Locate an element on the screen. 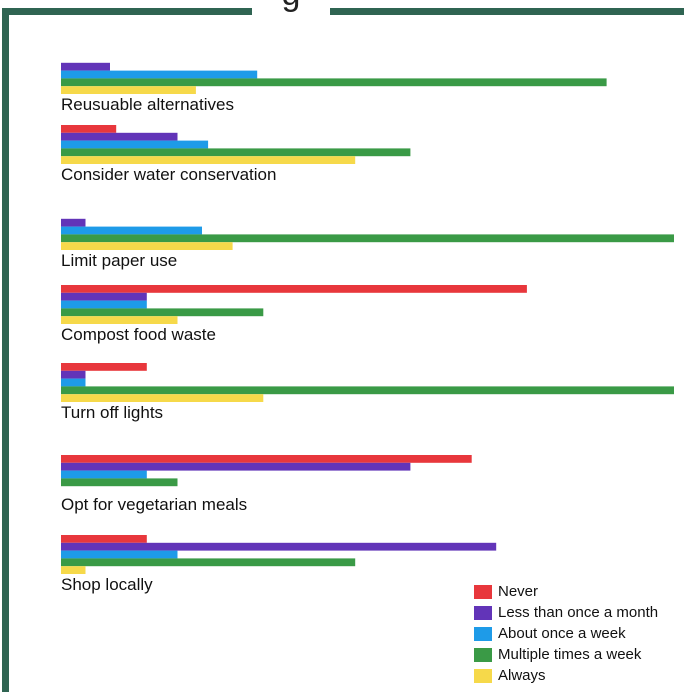 This screenshot has height=692, width=684. legend-item: Always is located at coordinates (577, 675).